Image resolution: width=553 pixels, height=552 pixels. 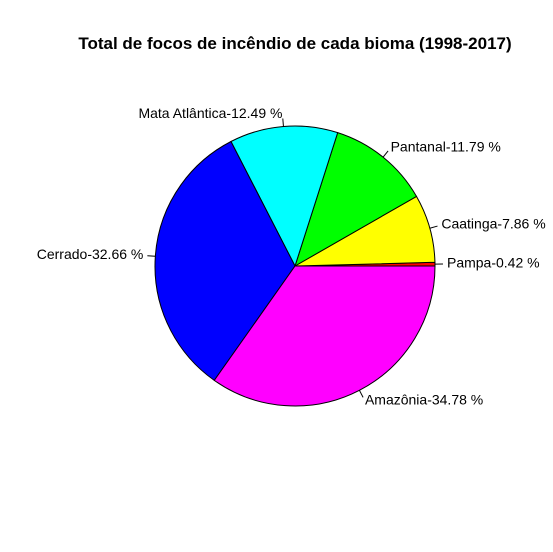 What do you see at coordinates (446, 147) in the screenshot?
I see `slice-label-pantanal: Pantanal-11.79 %` at bounding box center [446, 147].